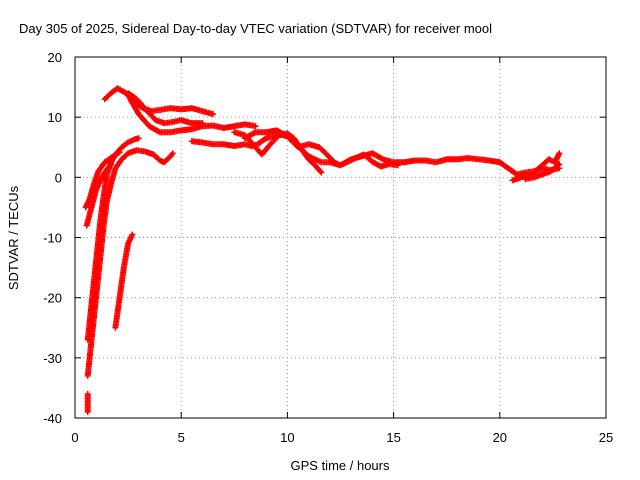 This screenshot has width=640, height=480. What do you see at coordinates (287, 437) in the screenshot?
I see `x-tick-label: 10` at bounding box center [287, 437].